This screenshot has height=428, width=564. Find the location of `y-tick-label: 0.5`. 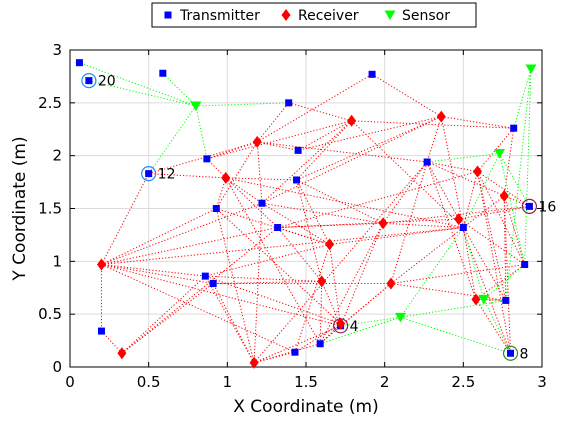

y-tick-label: 0.5 is located at coordinates (50, 314).